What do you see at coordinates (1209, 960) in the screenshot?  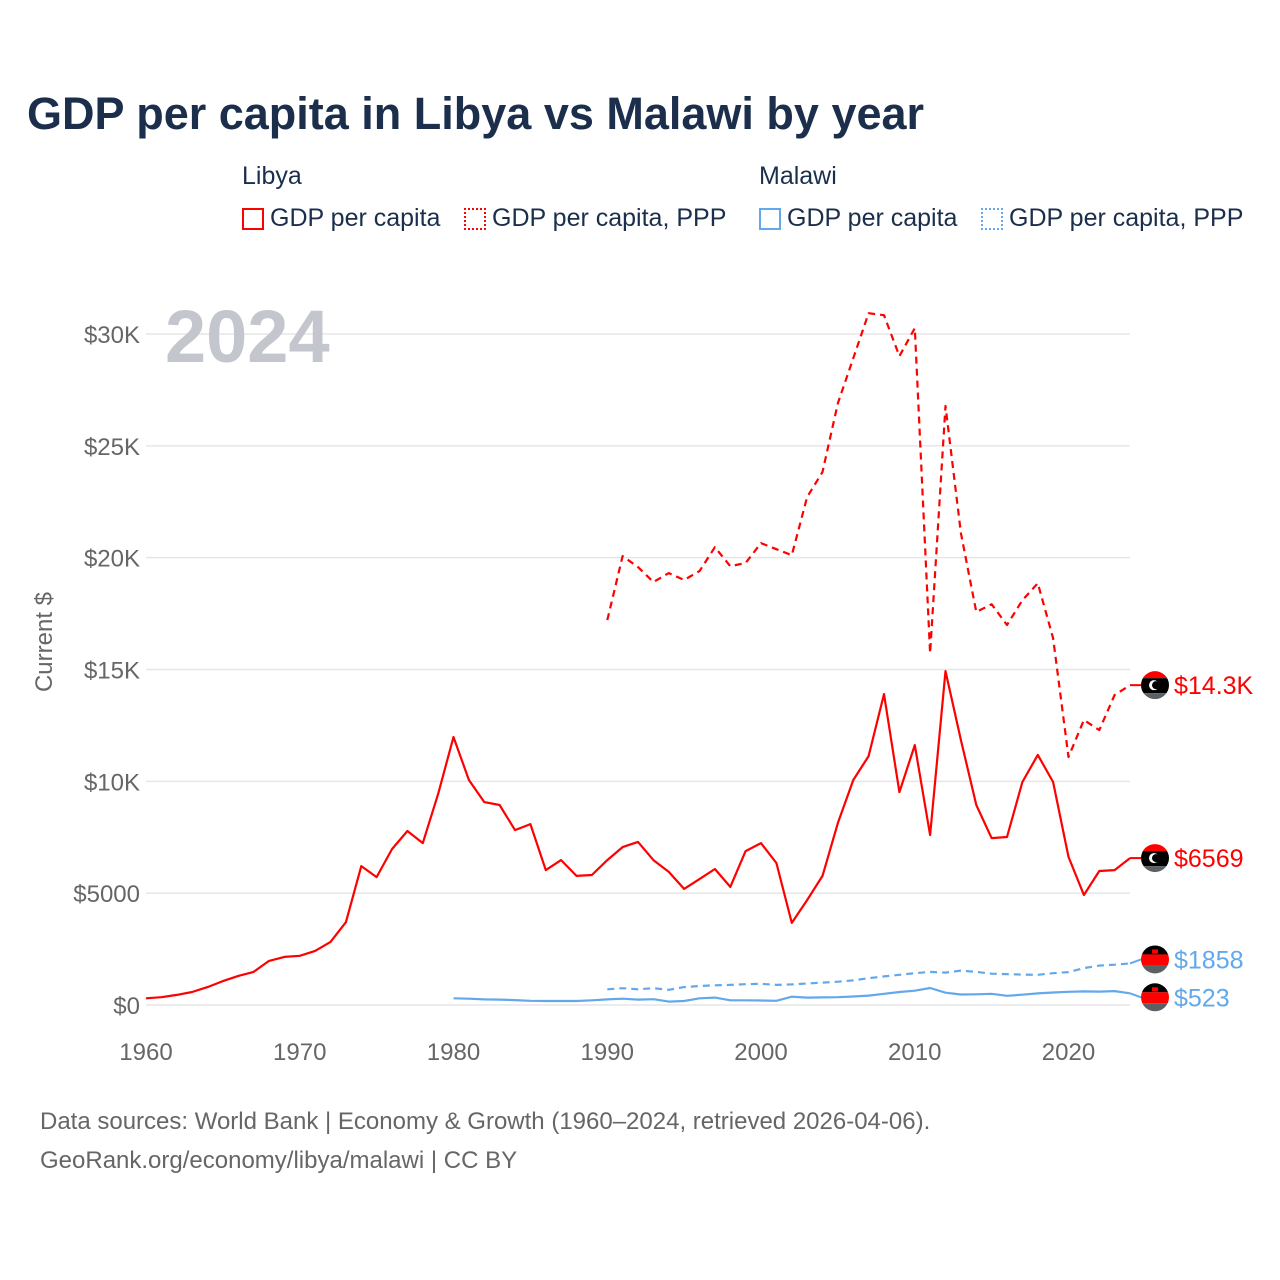 I see `end-value-label: $1858` at bounding box center [1209, 960].